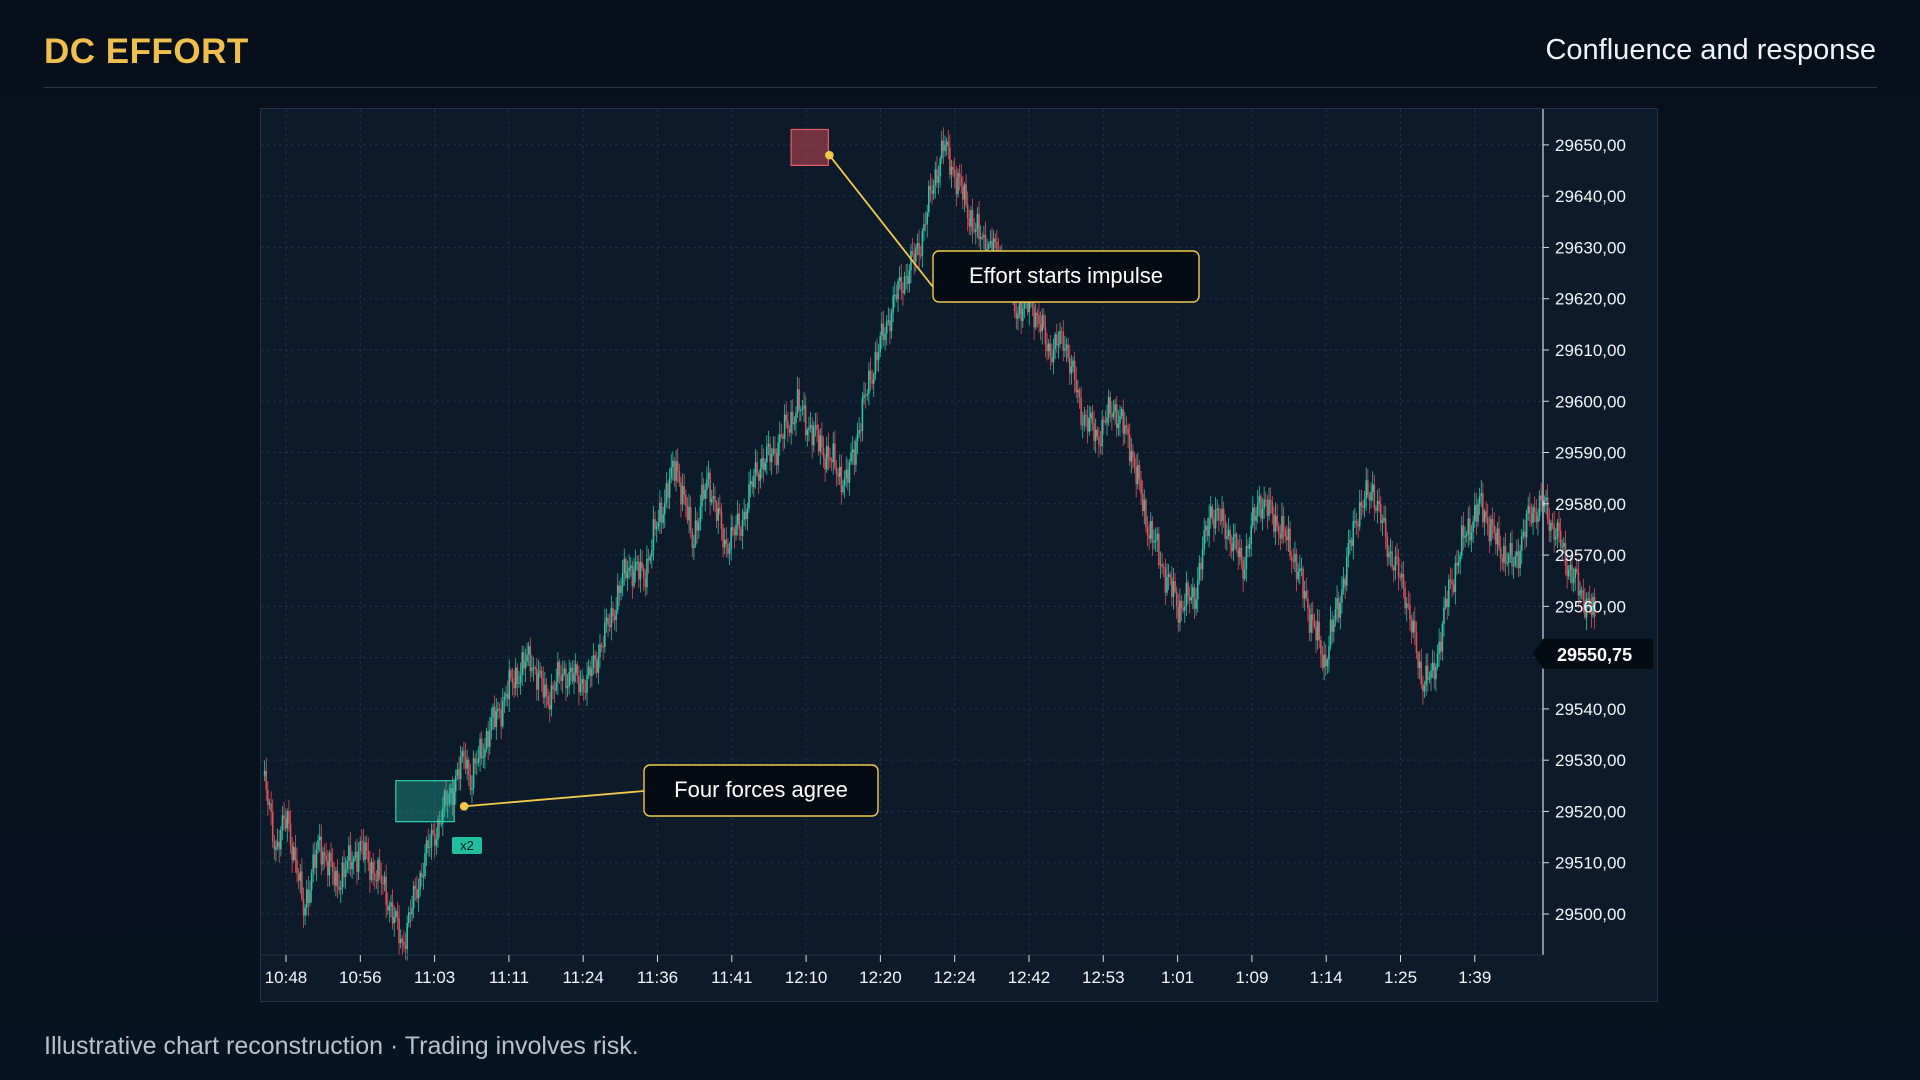 This screenshot has width=1920, height=1080. Describe the element at coordinates (464, 806) in the screenshot. I see `four-forces-dot` at that location.